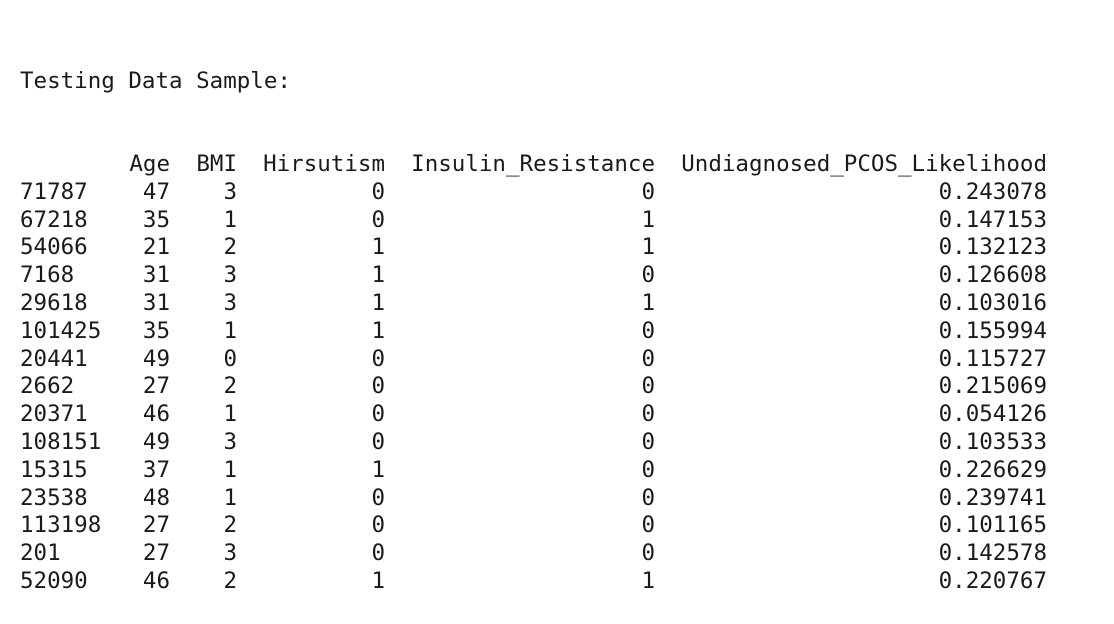 This screenshot has height=624, width=1114. What do you see at coordinates (992, 275) in the screenshot?
I see `cell-pcos-likelihood: 0.126608` at bounding box center [992, 275].